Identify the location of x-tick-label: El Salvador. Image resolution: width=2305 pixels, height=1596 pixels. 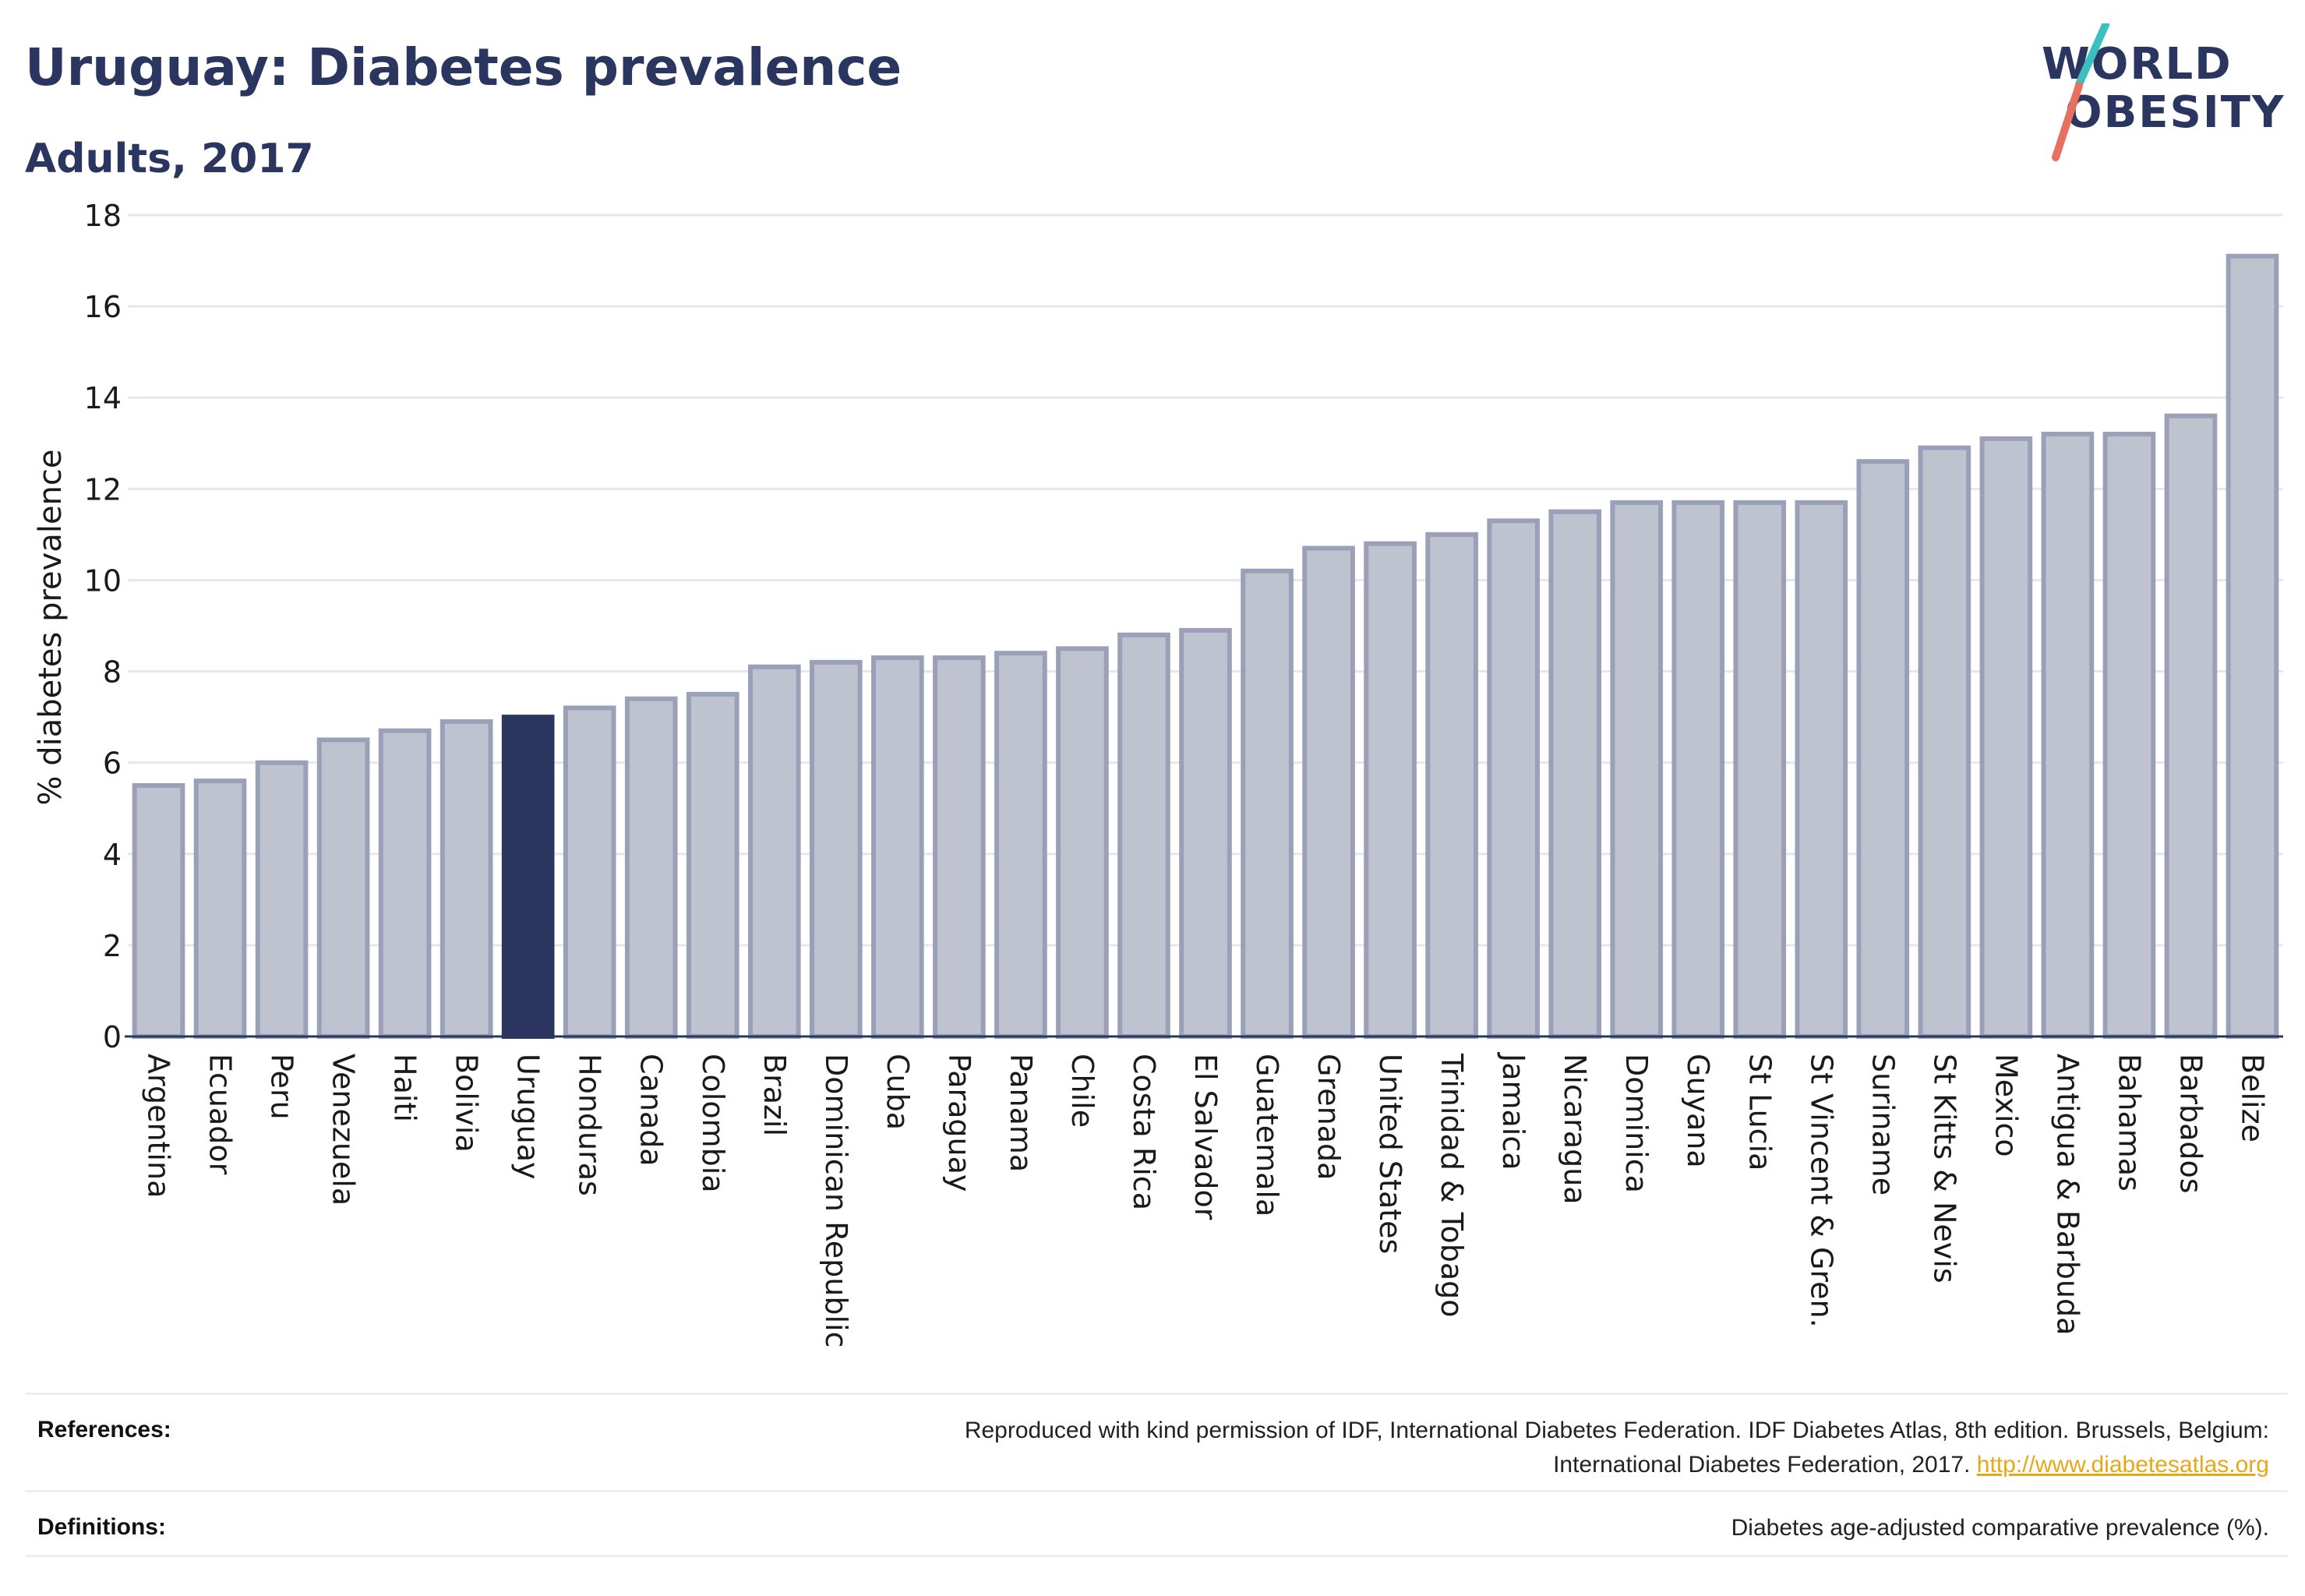
(1205, 1137).